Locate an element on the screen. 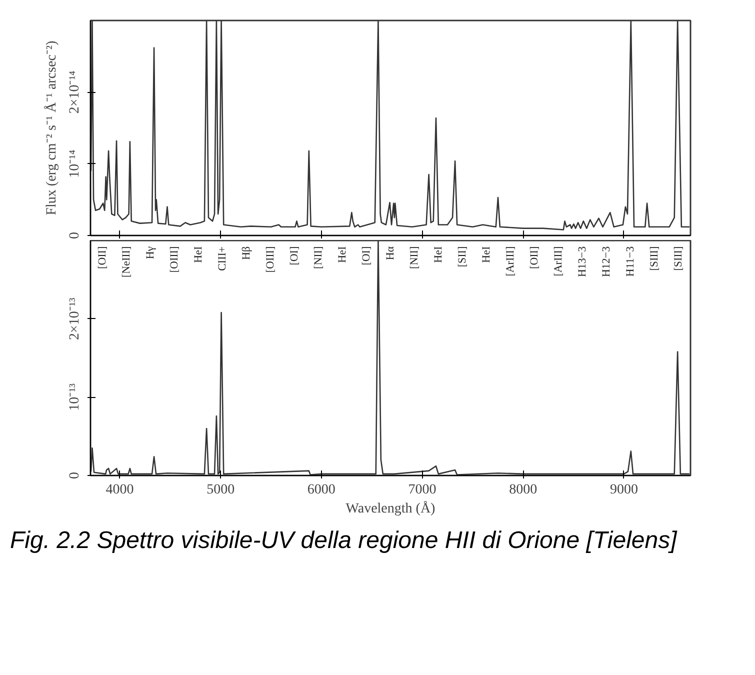 The width and height of the screenshot is (755, 675). annotation: H12−3 is located at coordinates (606, 262).